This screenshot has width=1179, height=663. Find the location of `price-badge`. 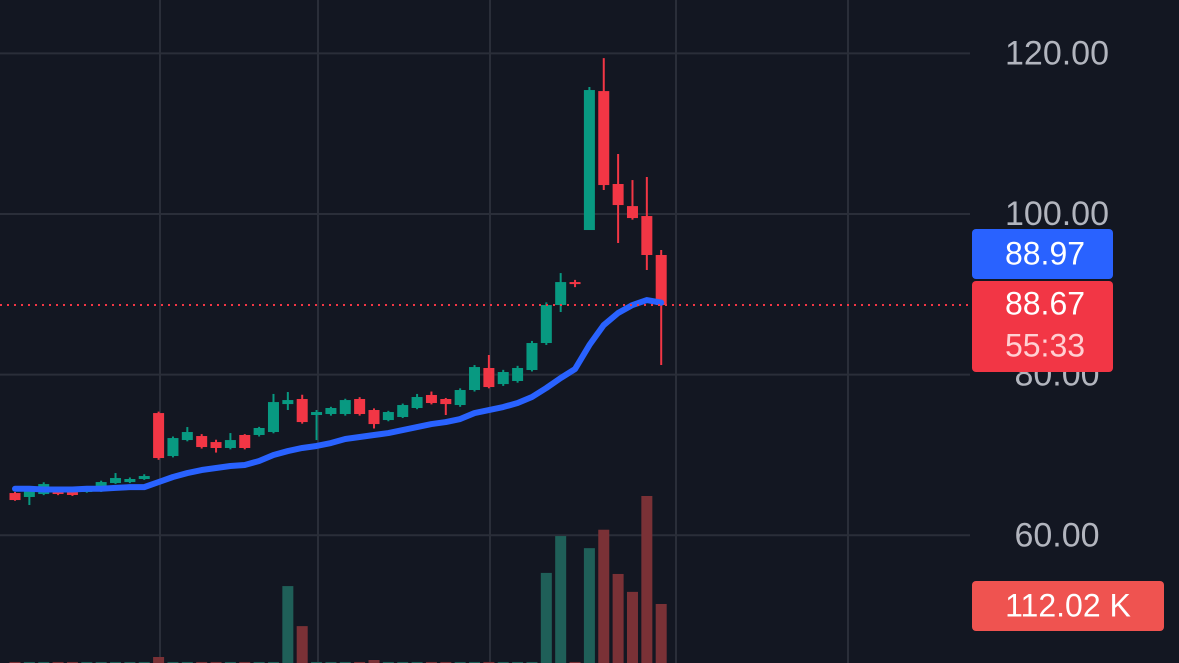

price-badge is located at coordinates (1042, 326).